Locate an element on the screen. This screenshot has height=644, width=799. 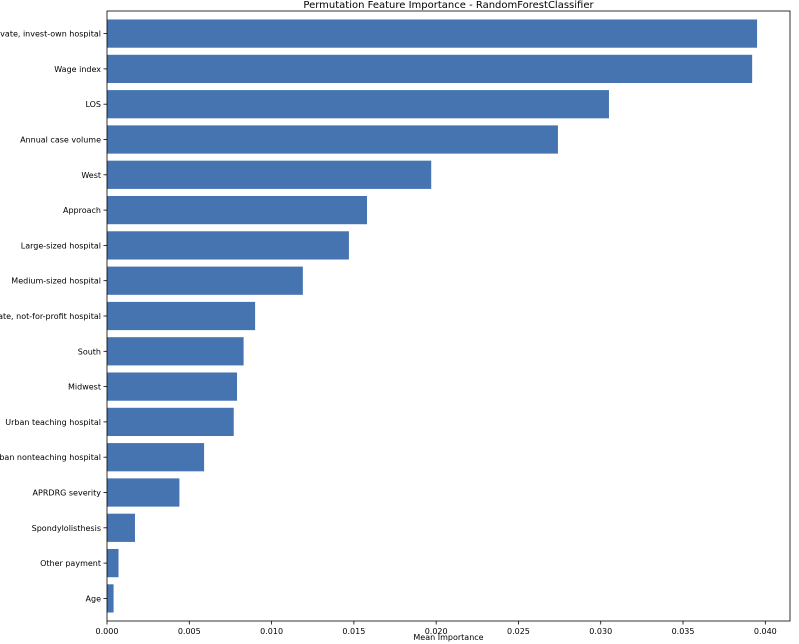
category-label: Annual case volume is located at coordinates (60, 139).